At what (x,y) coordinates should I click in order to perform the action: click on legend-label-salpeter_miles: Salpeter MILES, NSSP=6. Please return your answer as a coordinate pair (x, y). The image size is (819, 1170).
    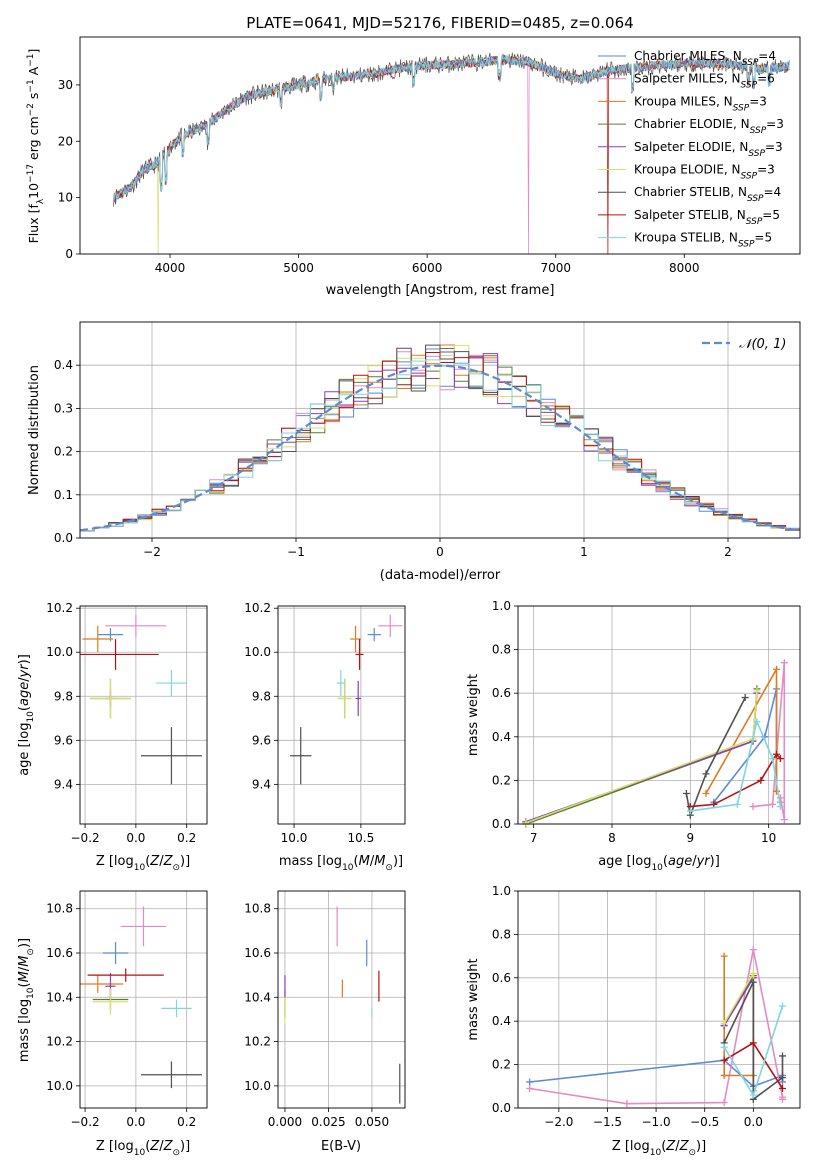
    Looking at the image, I should click on (704, 81).